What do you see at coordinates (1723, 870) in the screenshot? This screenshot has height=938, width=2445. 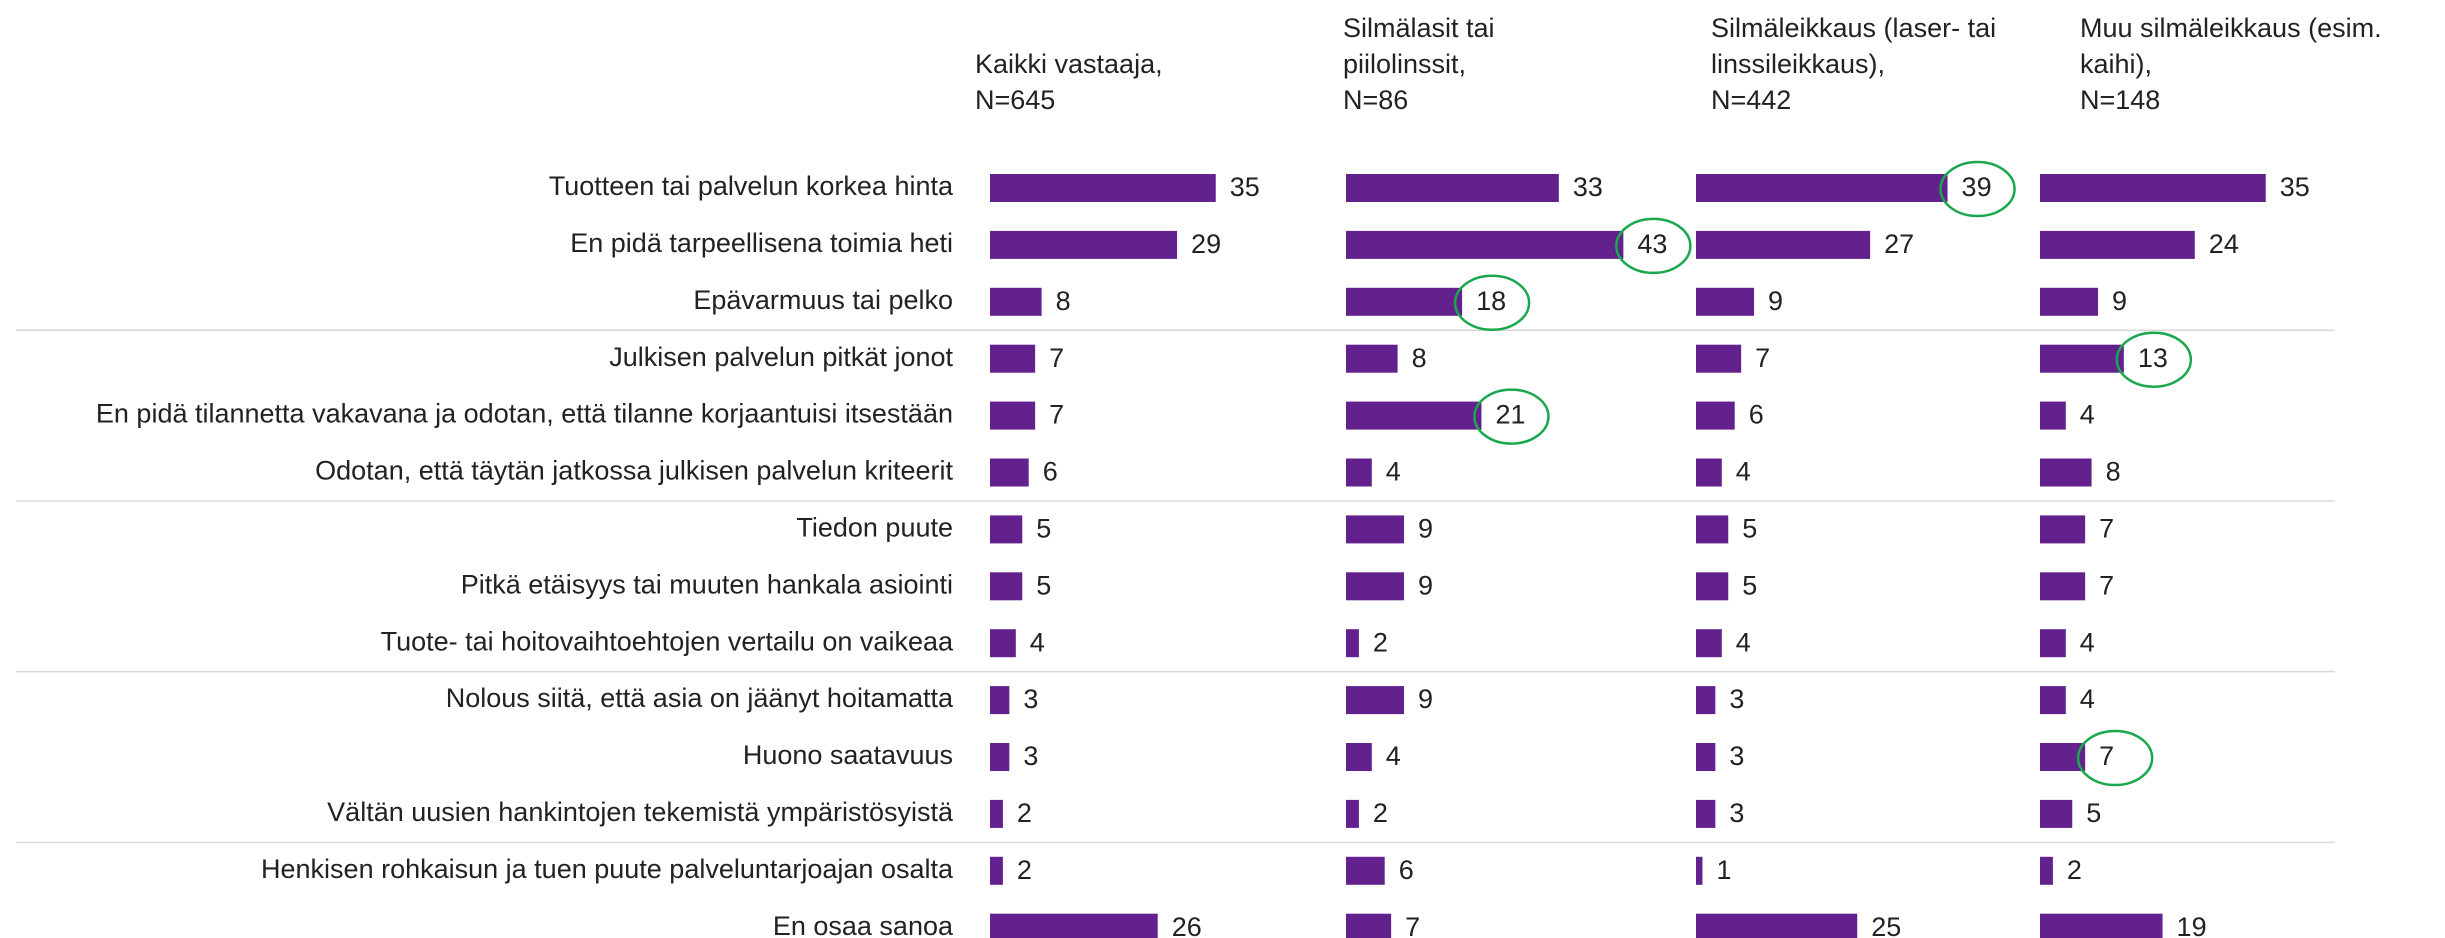 I see `value-label: 1` at bounding box center [1723, 870].